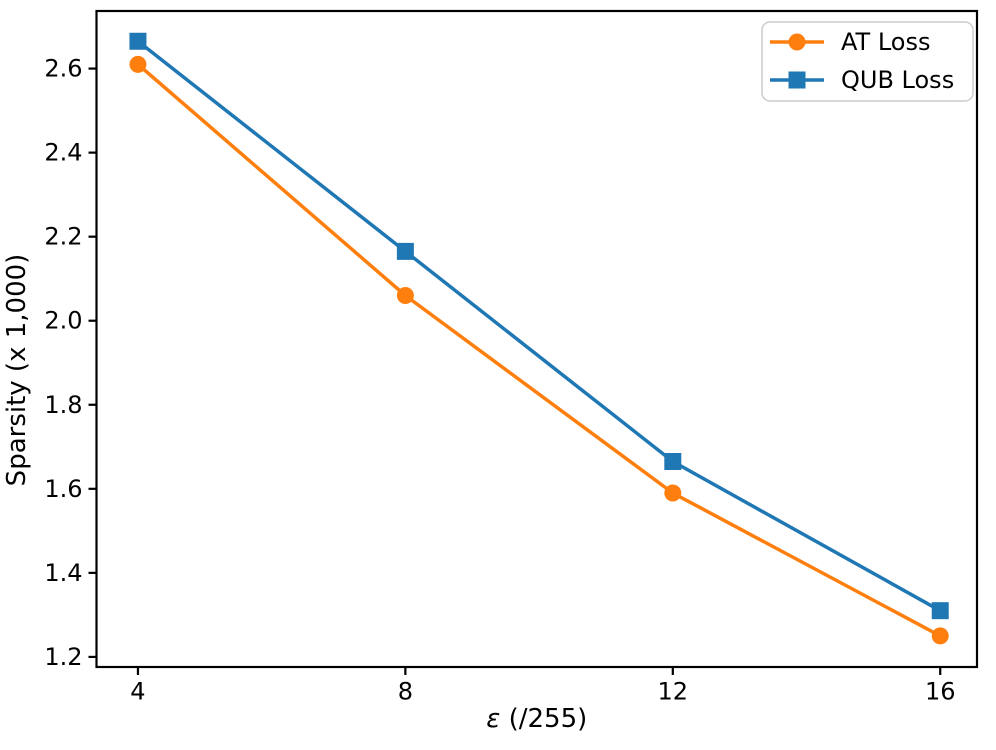 This screenshot has width=996, height=750. Describe the element at coordinates (885, 42) in the screenshot. I see `legend-label: AT Loss` at that location.